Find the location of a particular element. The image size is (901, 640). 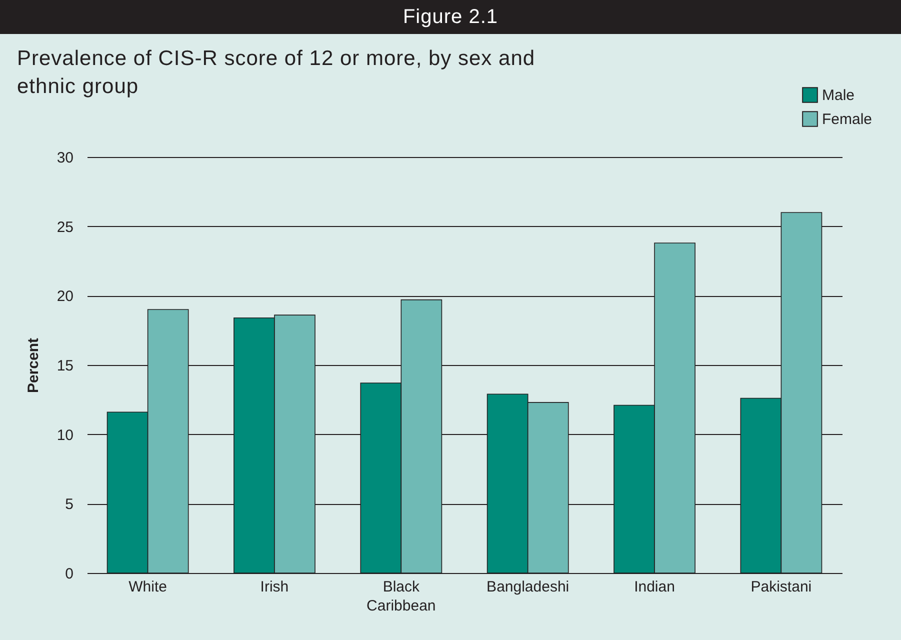

x-tick-label: Indian is located at coordinates (654, 587).